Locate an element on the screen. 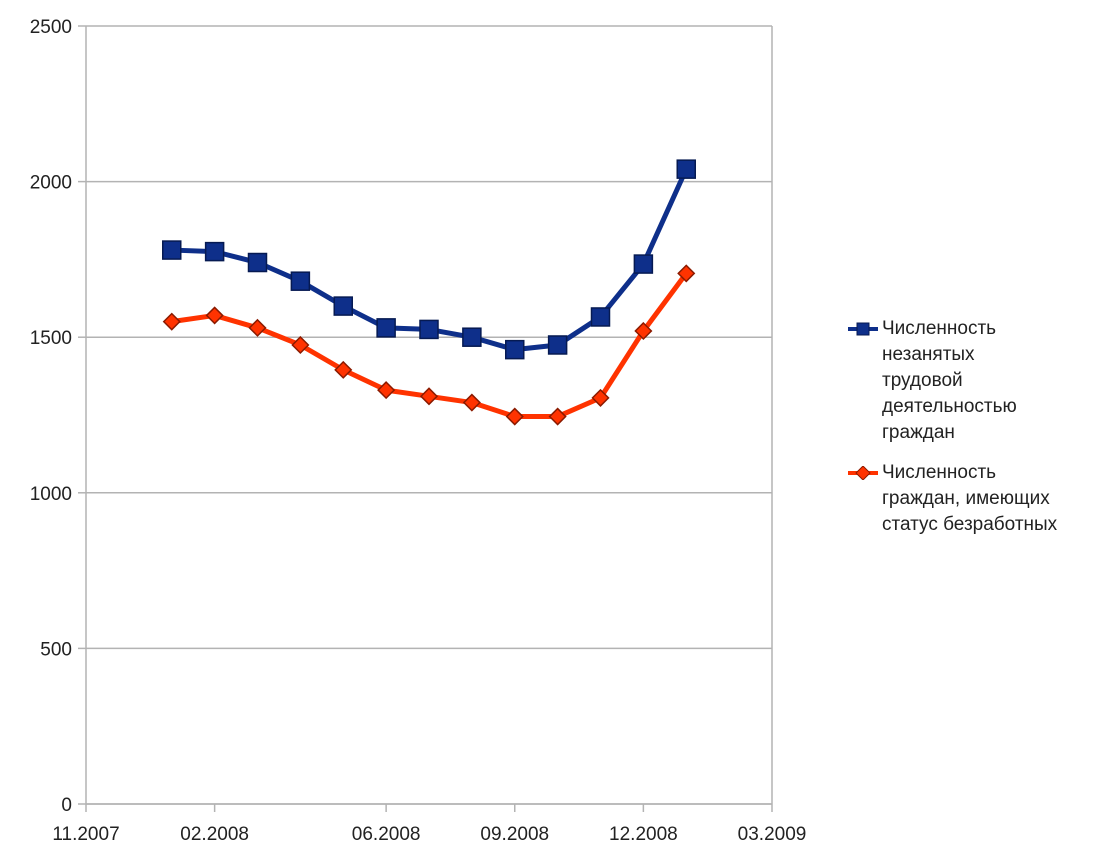 The height and width of the screenshot is (856, 1112). legend-label-line: трудовой is located at coordinates (922, 380).